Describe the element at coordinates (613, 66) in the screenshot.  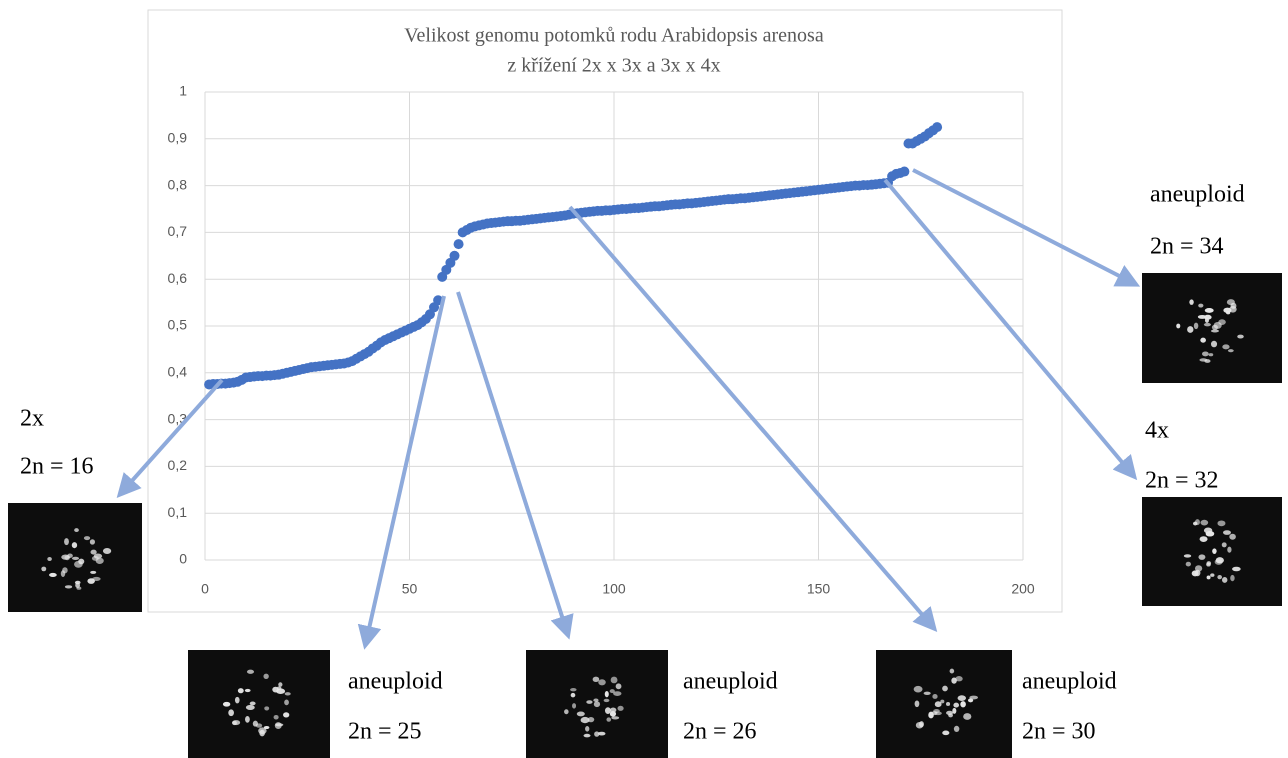
I see `chart-title: z křížení 2x x 3x a 3x x 4x` at that location.